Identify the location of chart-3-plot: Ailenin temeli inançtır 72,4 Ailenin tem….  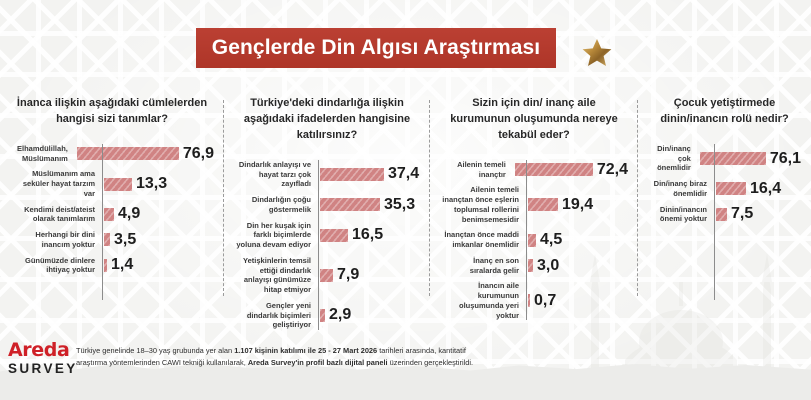
(534, 243).